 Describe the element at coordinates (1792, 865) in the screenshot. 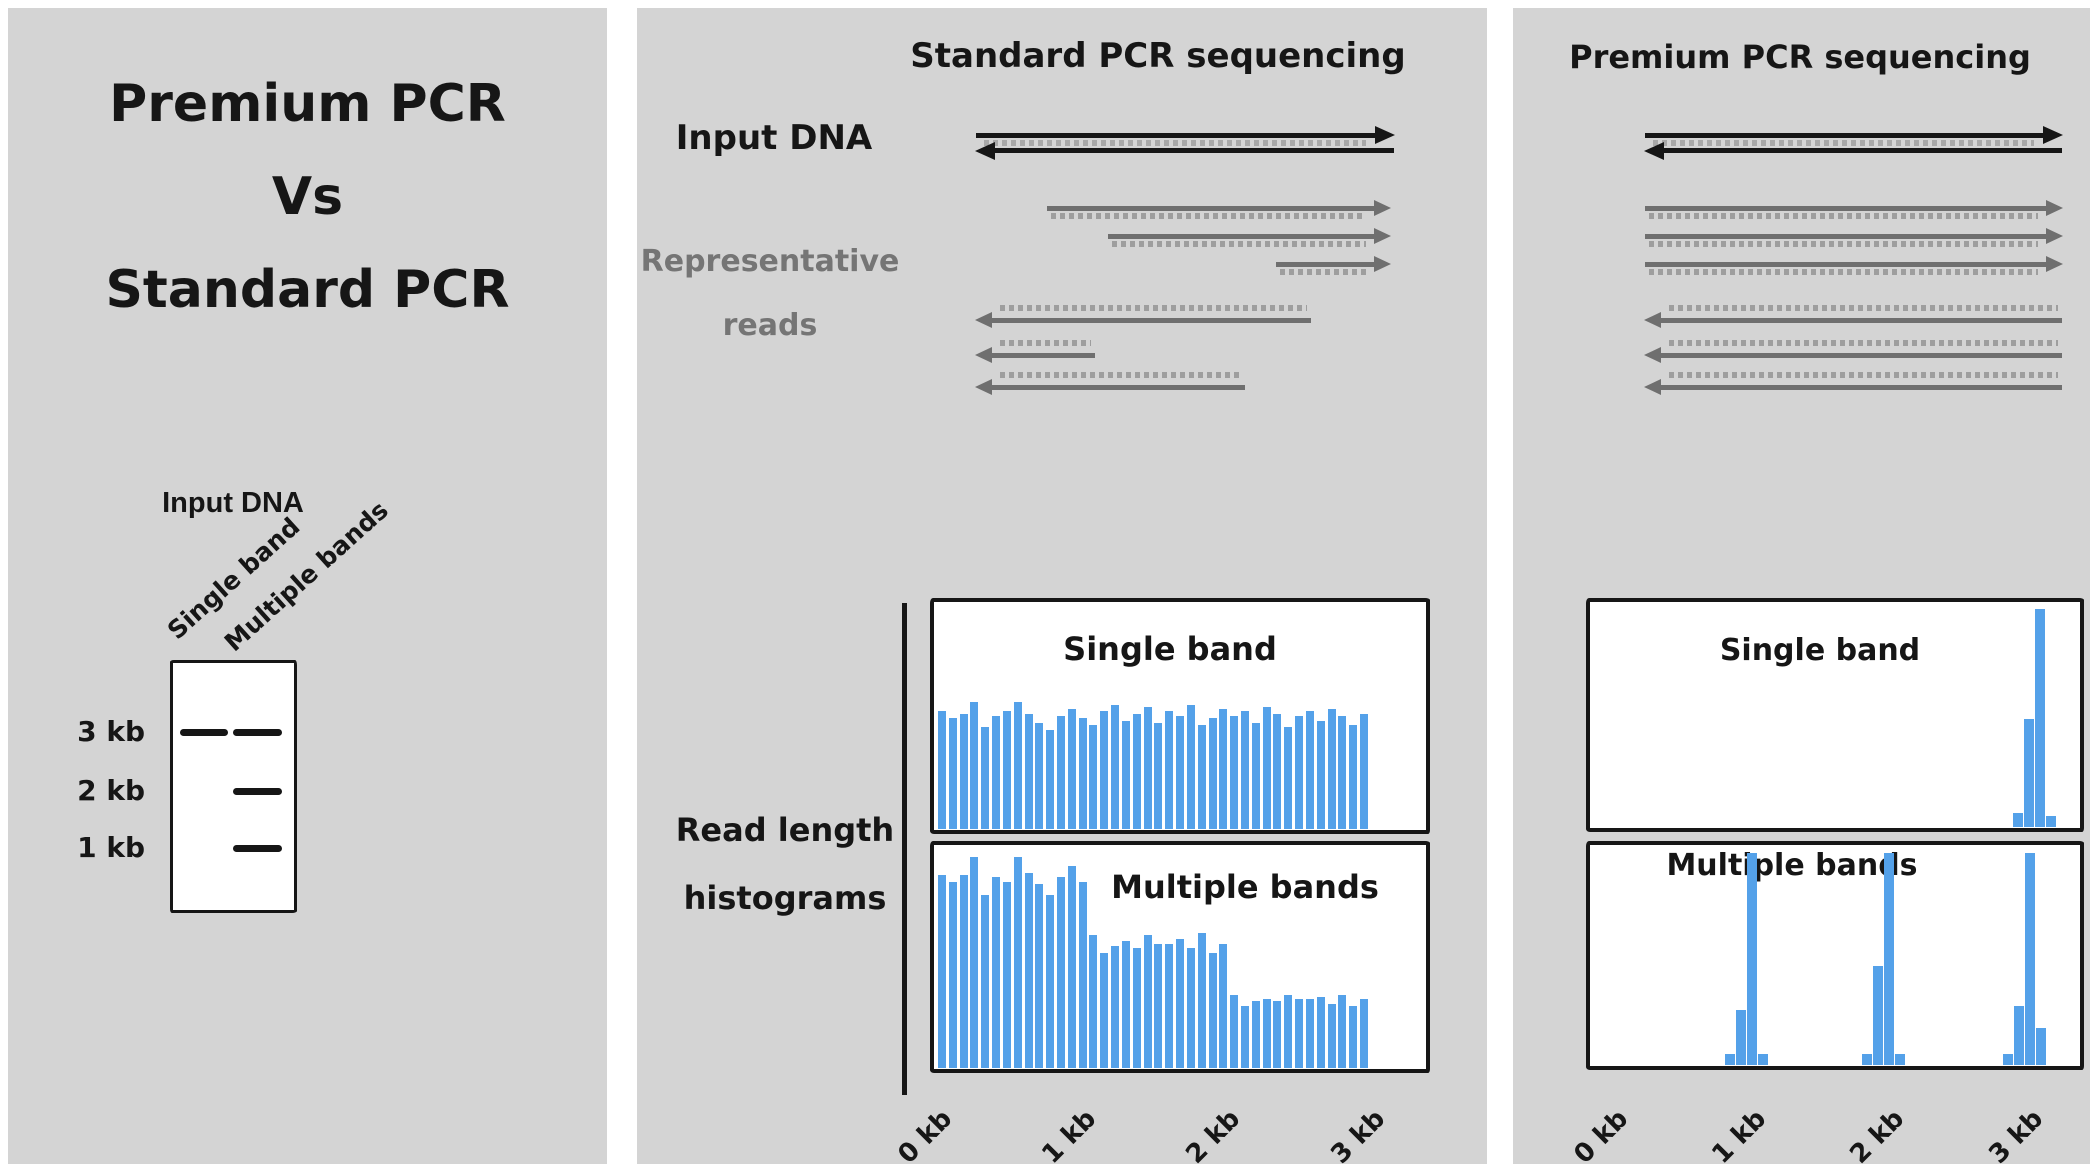

I see `histogram-title-premium-multiple: Multiple bands` at that location.